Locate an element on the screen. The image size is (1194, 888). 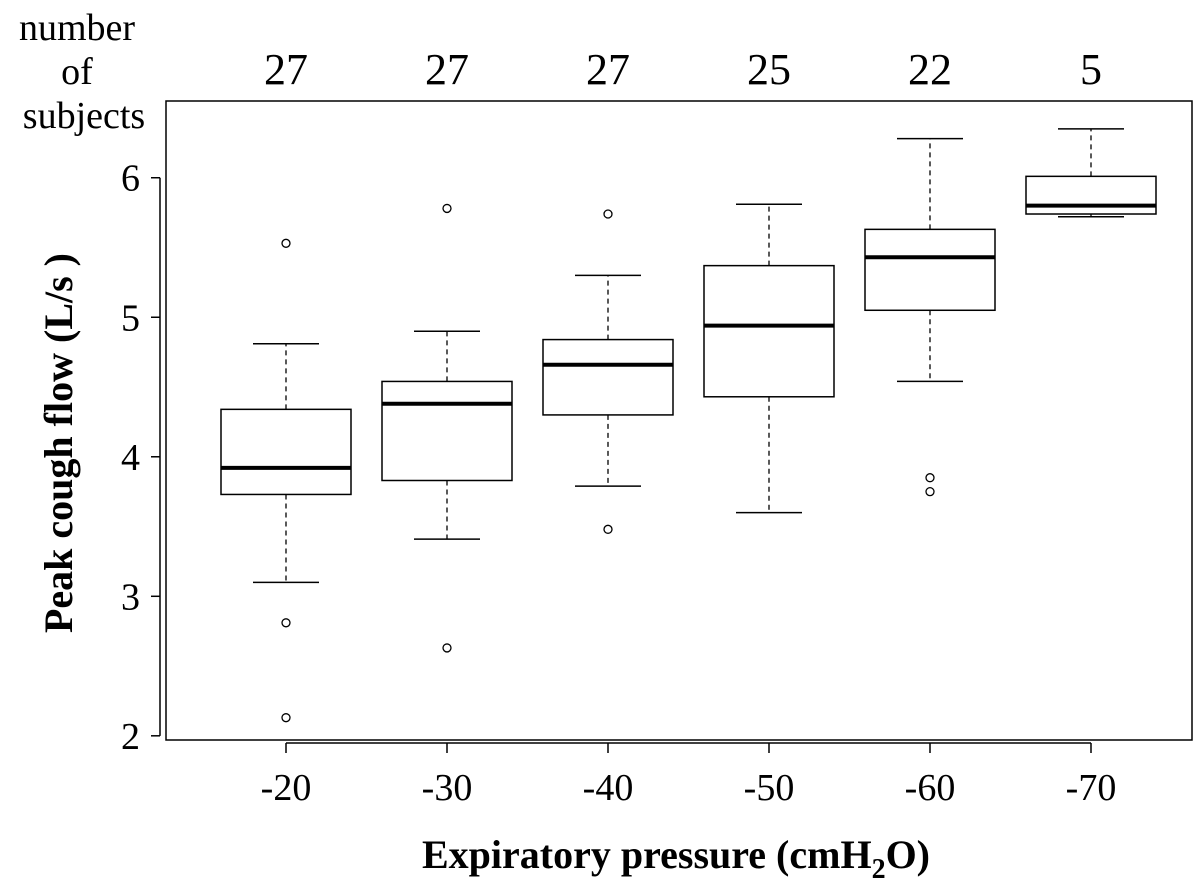
x-axis-label-main: Expiratory pressure (cmH is located at coordinates (647, 854).